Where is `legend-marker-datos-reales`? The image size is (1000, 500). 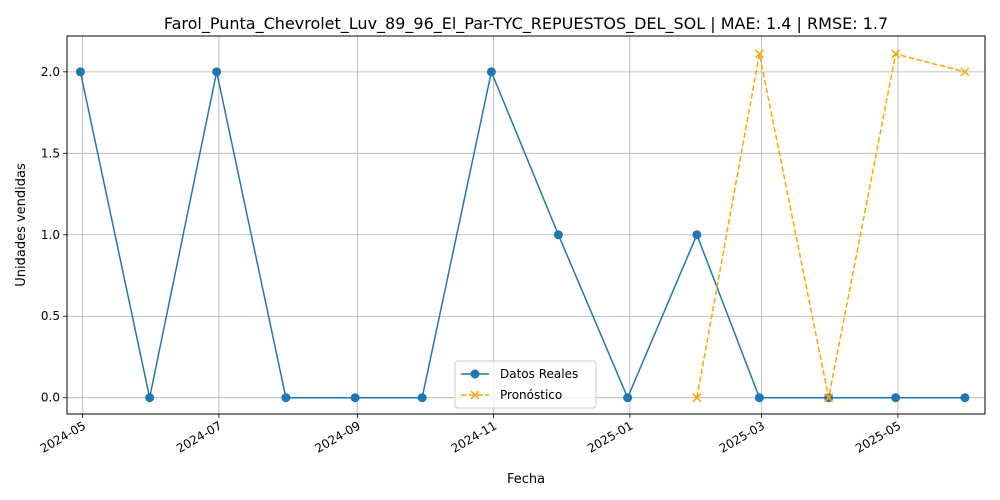
legend-marker-datos-reales is located at coordinates (475, 374).